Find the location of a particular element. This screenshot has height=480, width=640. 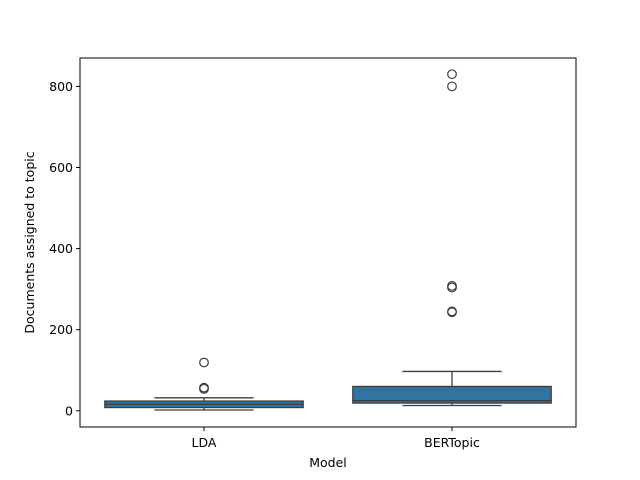

x-tick-label: BERTopic is located at coordinates (452, 442).